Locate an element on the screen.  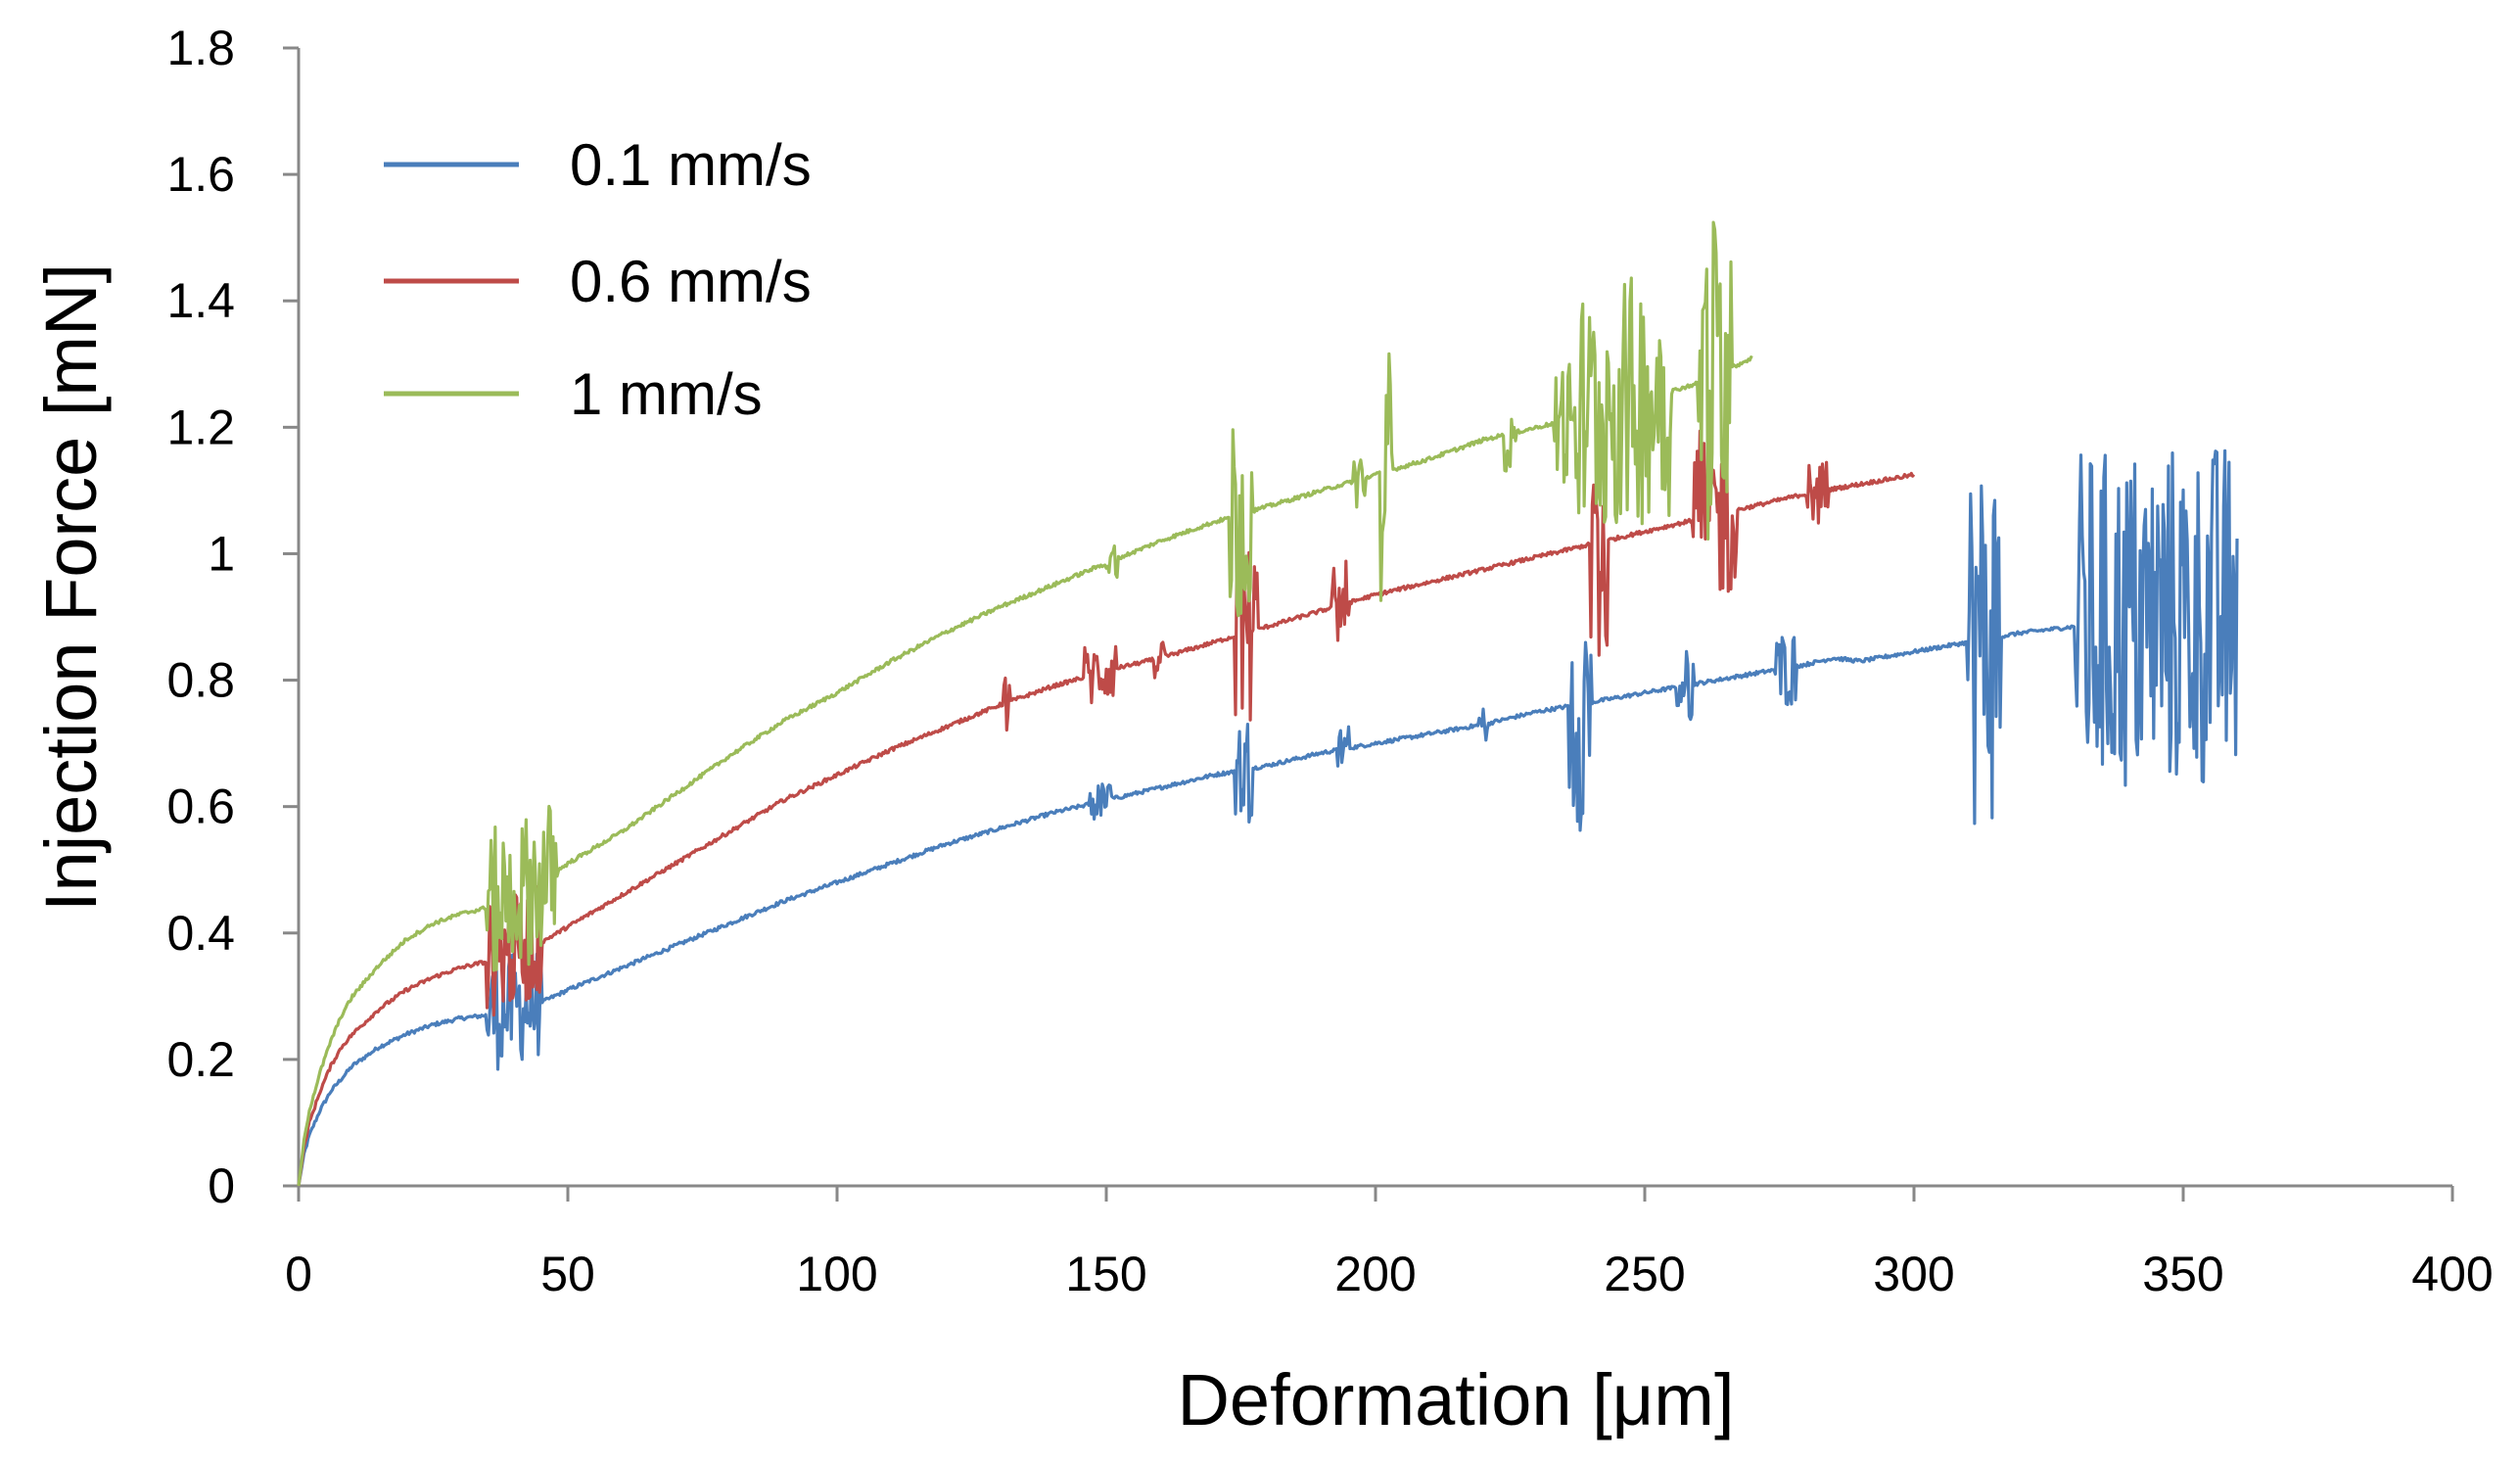
x-tick-label: 250 is located at coordinates (1644, 1274).